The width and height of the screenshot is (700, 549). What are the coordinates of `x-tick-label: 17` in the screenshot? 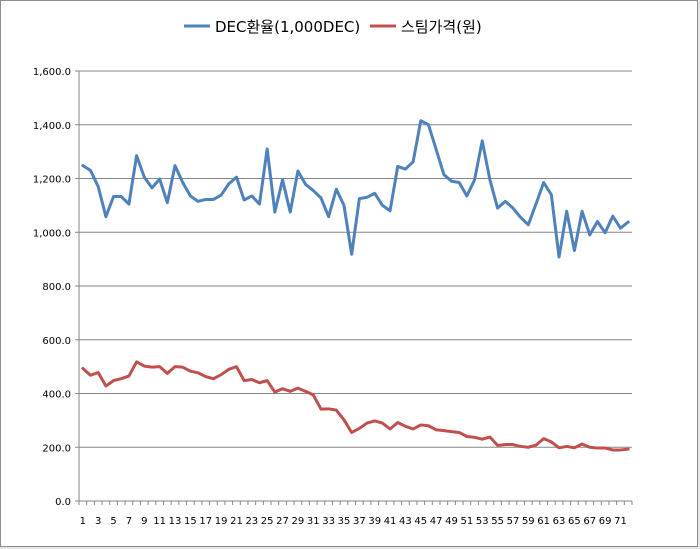 It's located at (205, 521).